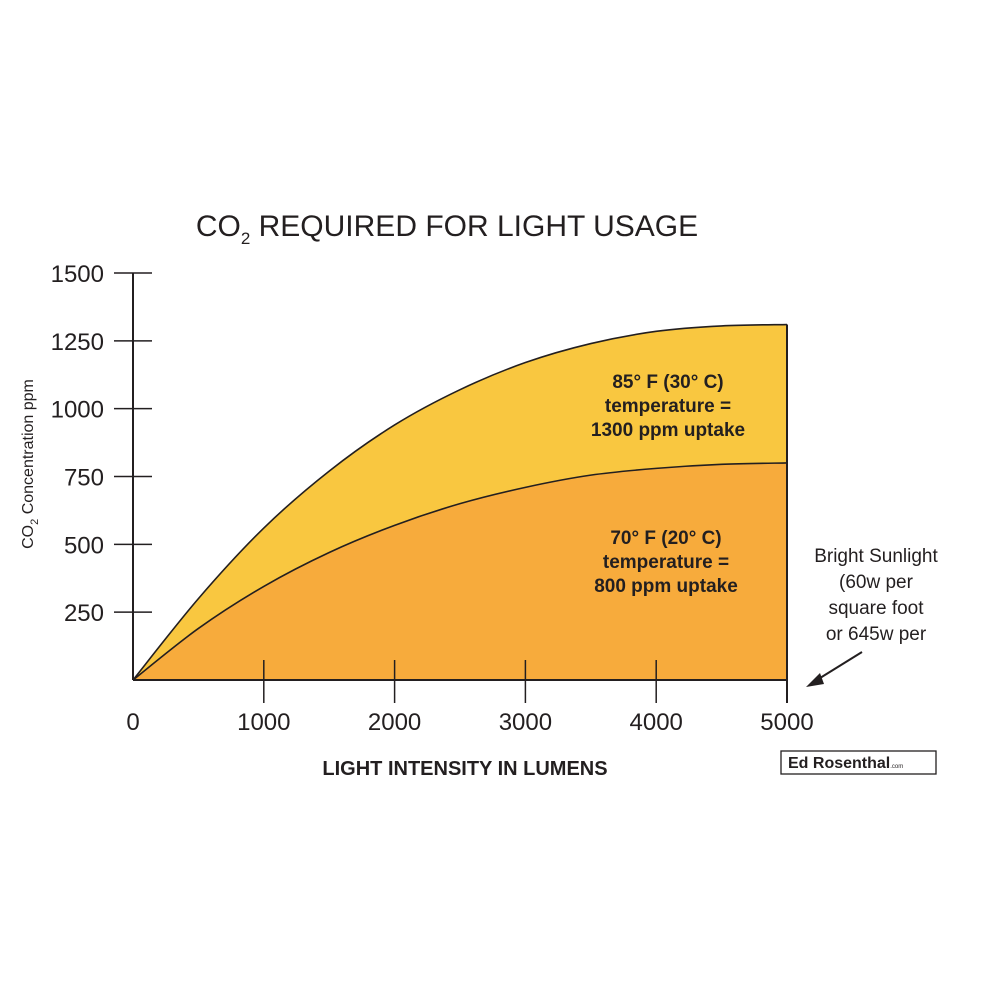  Describe the element at coordinates (447, 229) in the screenshot. I see `chart-title: CO2 REQUIRED FOR LIGHT USAGE` at that location.